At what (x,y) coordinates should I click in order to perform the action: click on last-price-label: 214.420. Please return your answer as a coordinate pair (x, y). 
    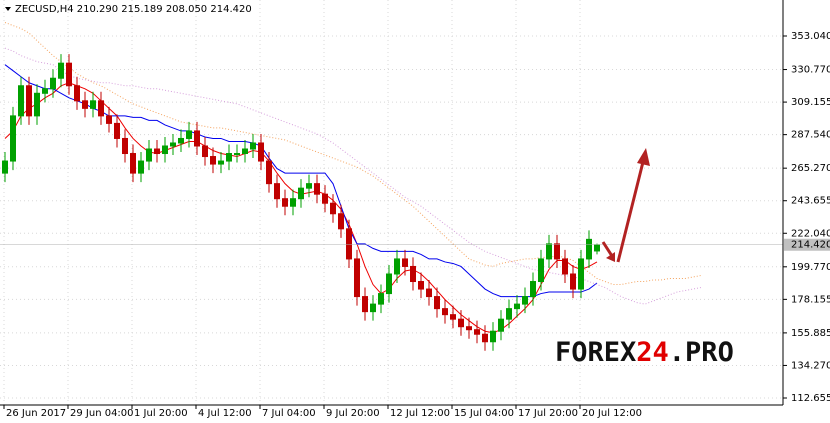
    Looking at the image, I should click on (810, 245).